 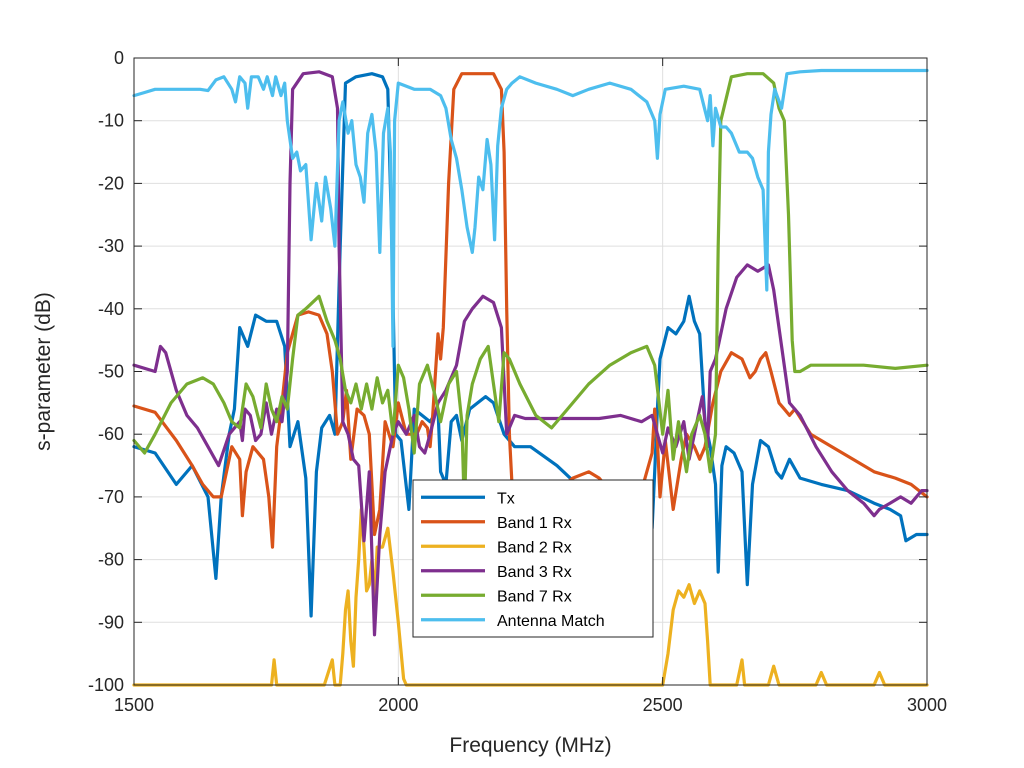 What do you see at coordinates (534, 523) in the screenshot?
I see `legend-entry-label: Band 1 Rx` at bounding box center [534, 523].